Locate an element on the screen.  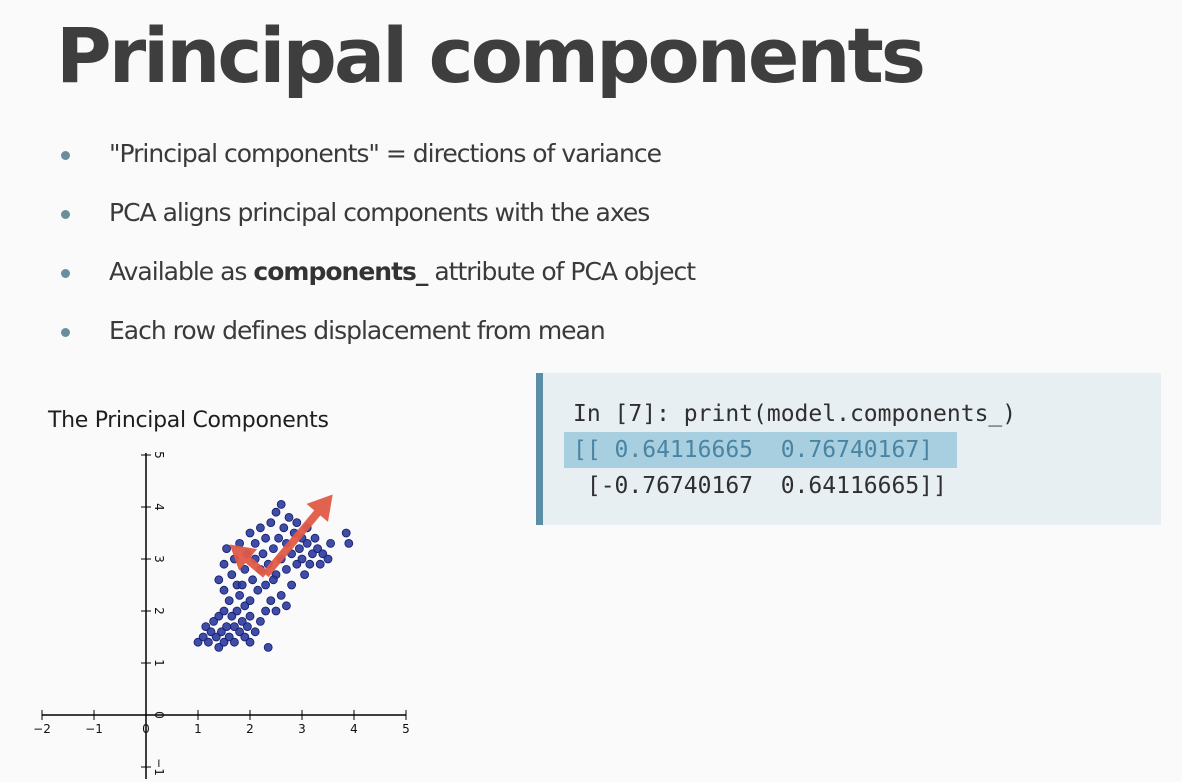
chart-title: The Principal Components is located at coordinates (188, 420).